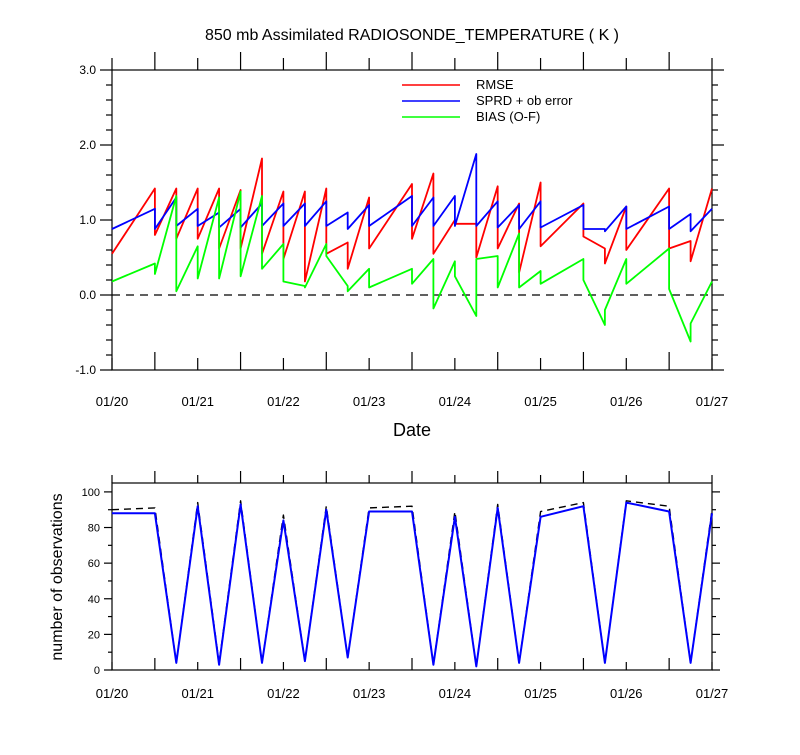 The image size is (800, 755). What do you see at coordinates (87, 295) in the screenshot?
I see `top-y-tick-label: 0.0` at bounding box center [87, 295].